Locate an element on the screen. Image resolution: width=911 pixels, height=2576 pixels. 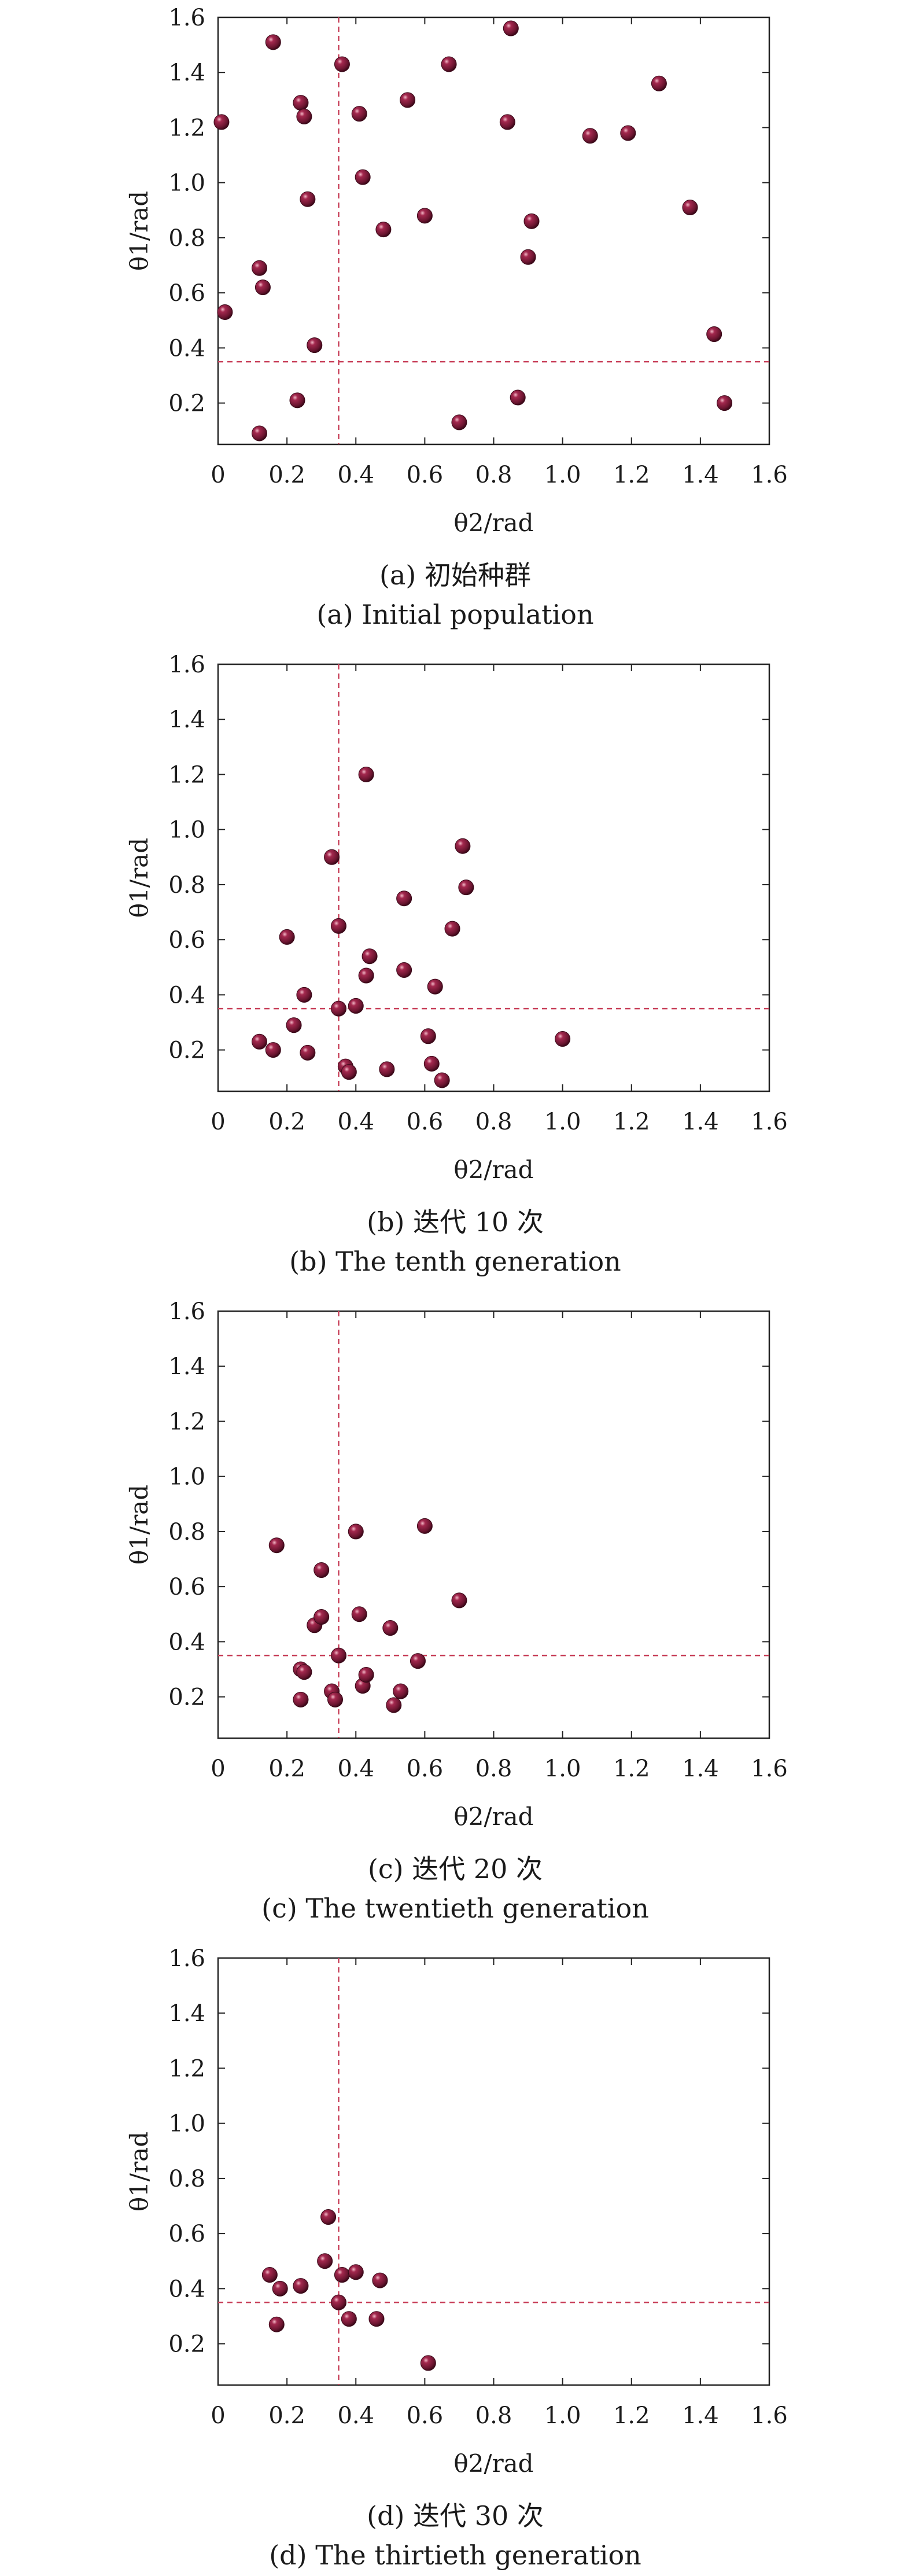
caption-cn: (b) 迭代 10 次 is located at coordinates (455, 1222).